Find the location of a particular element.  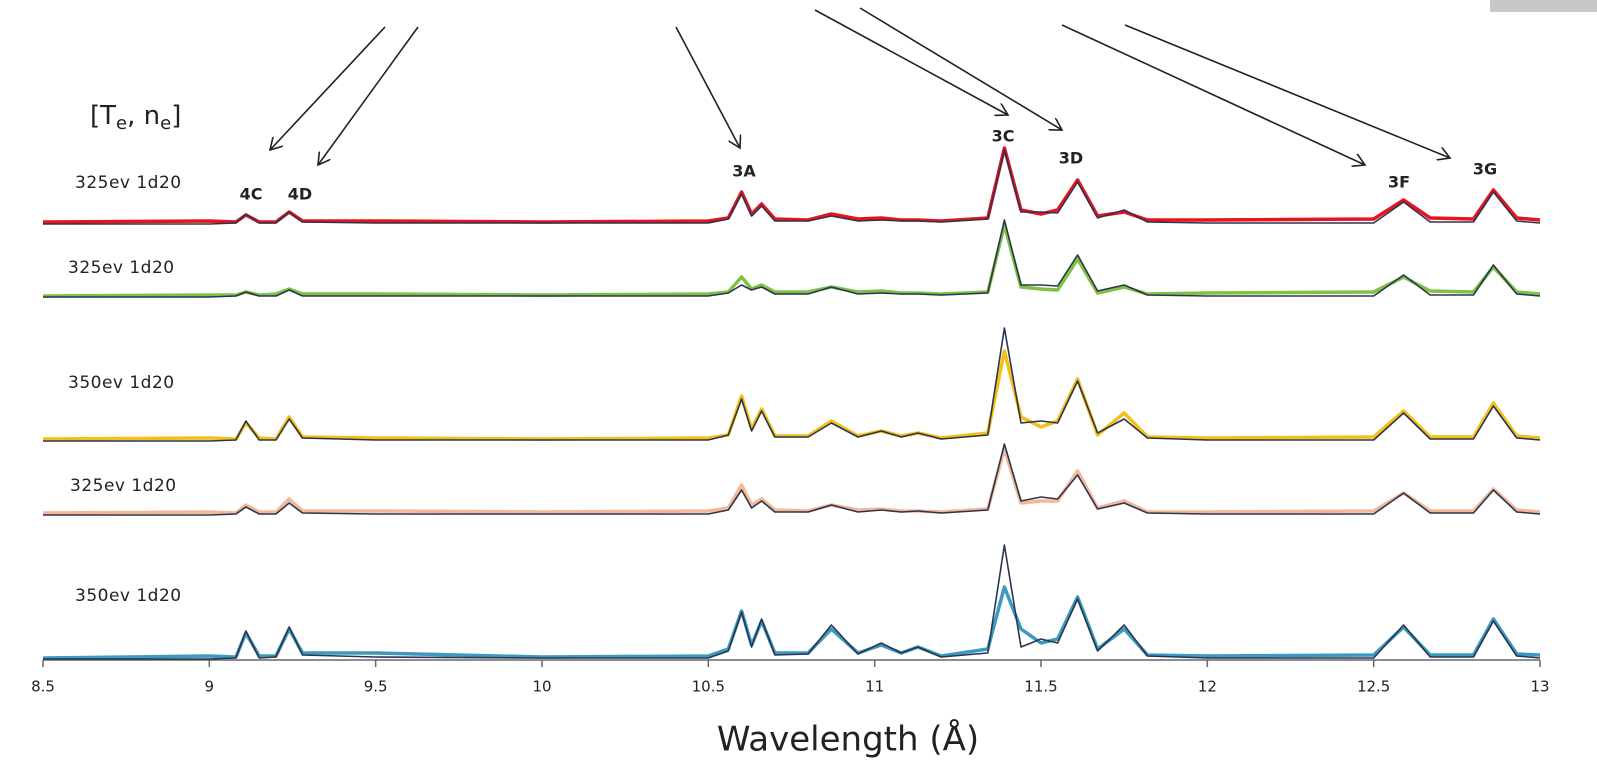

x-tick-label: 11.5 is located at coordinates (1040, 687).